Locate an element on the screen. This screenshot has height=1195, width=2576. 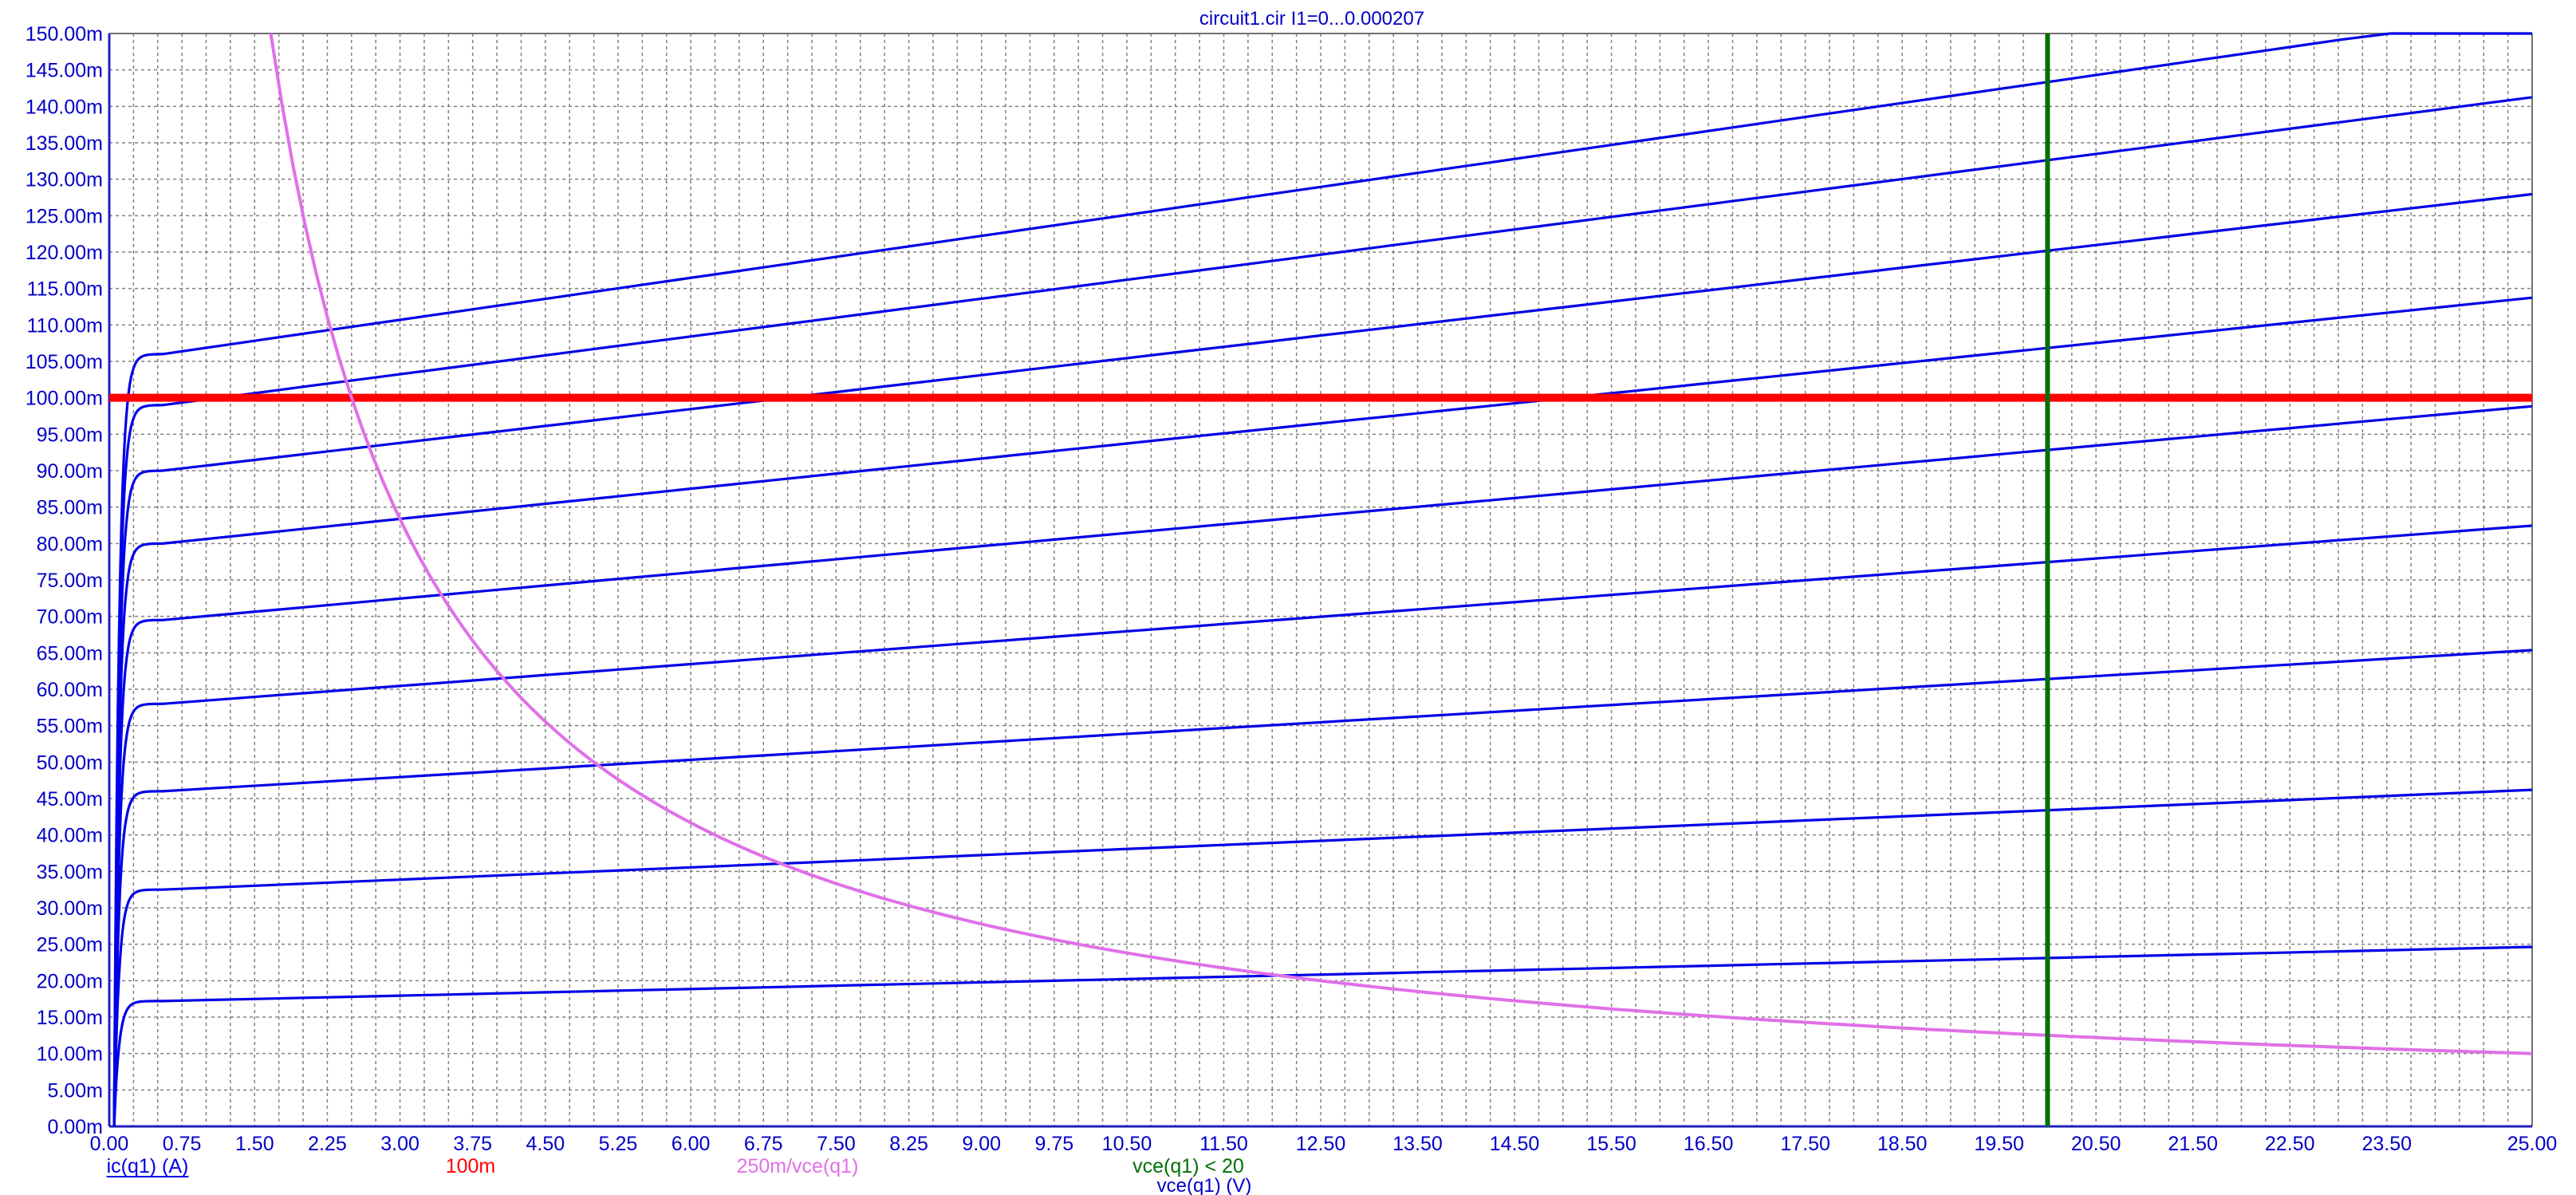
y-tick-label: 130.00m is located at coordinates (64, 180).